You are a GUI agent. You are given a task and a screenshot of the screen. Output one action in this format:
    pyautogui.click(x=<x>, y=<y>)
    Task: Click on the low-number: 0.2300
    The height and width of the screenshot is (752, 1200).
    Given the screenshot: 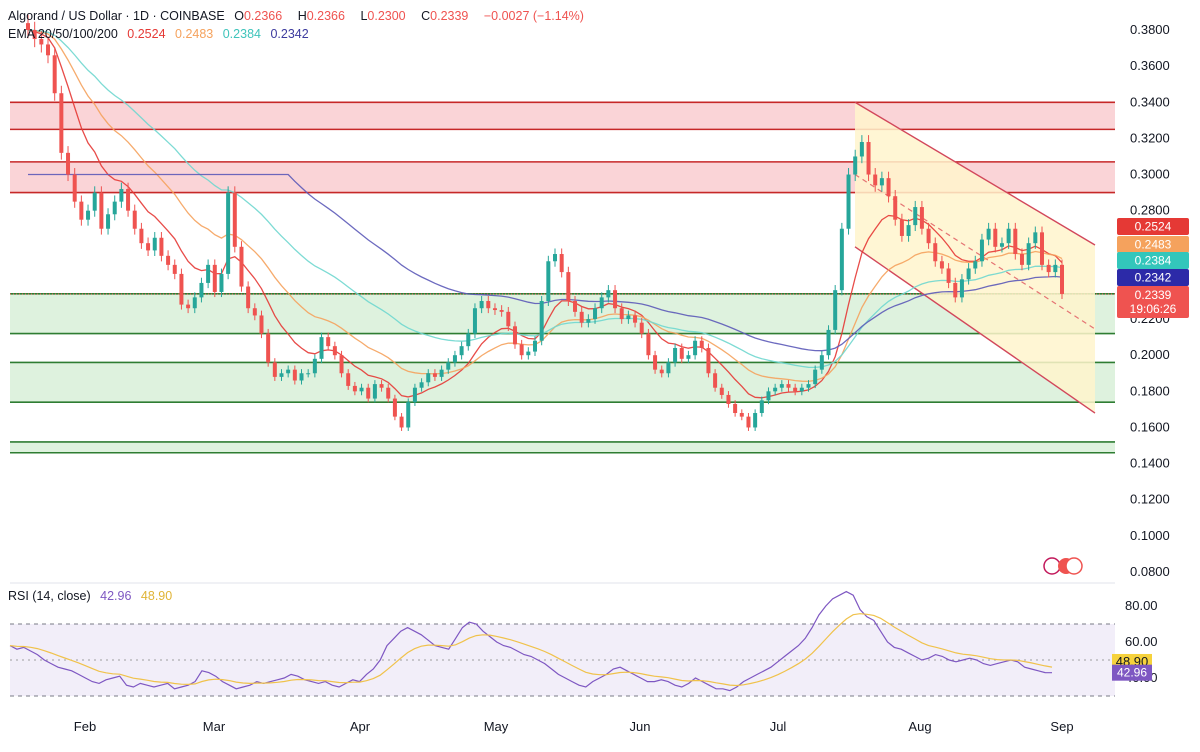 What is the action you would take?
    pyautogui.click(x=386, y=16)
    